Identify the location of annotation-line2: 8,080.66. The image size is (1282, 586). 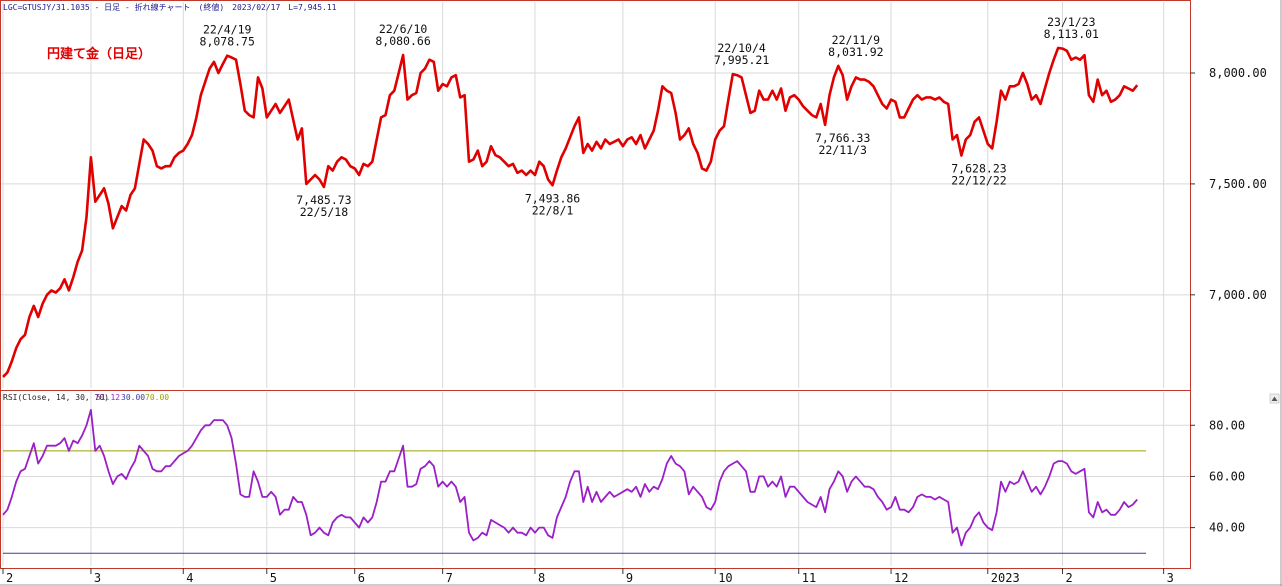
(402, 41).